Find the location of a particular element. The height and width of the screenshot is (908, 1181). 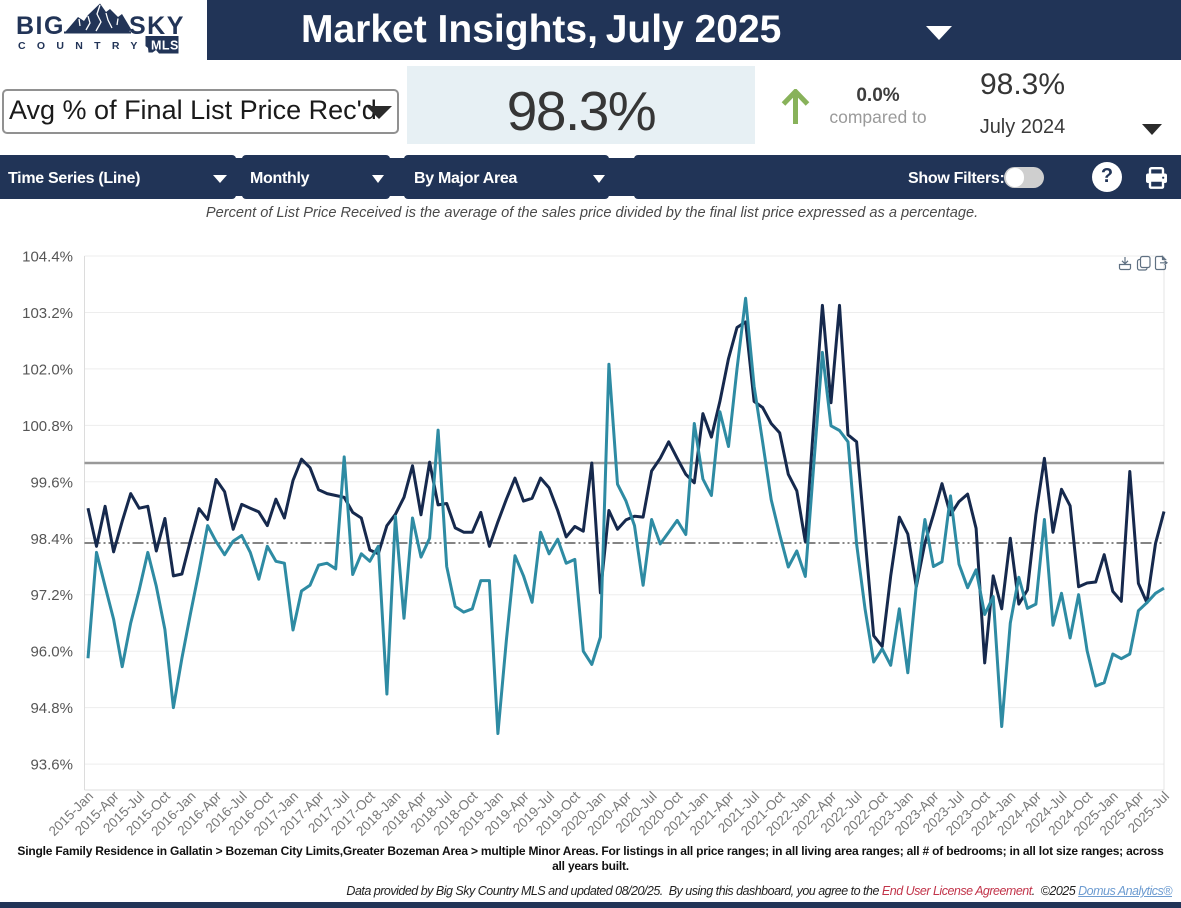

svg-text: 103.2% is located at coordinates (47, 313).